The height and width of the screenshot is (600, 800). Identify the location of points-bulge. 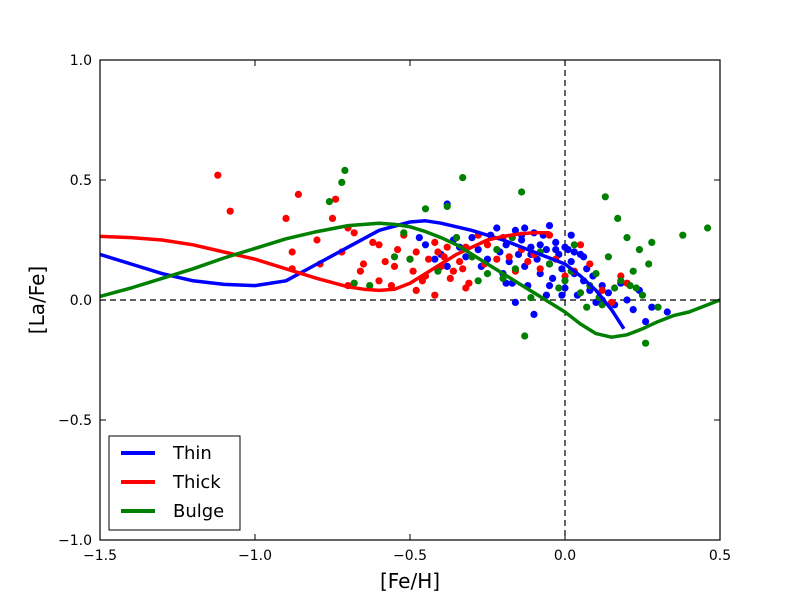
(518, 256).